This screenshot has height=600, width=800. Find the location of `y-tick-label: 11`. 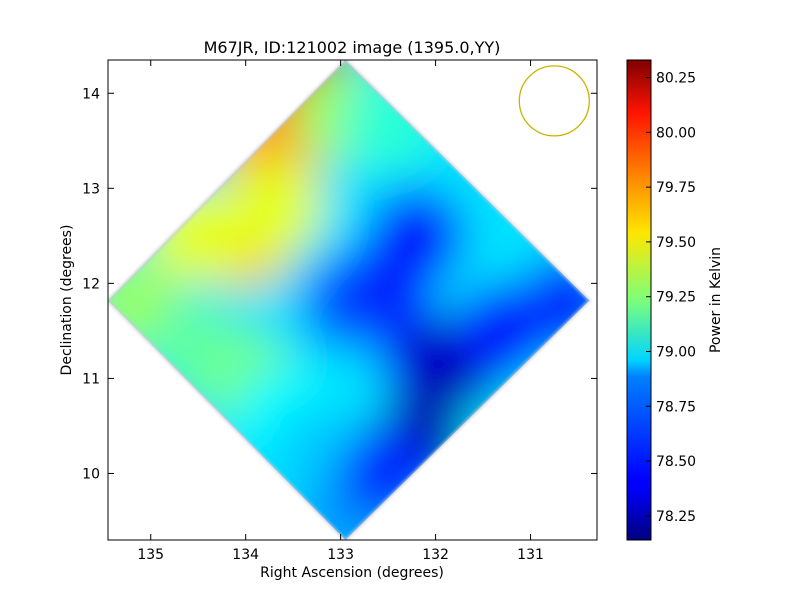

y-tick-label: 11 is located at coordinates (91, 379).